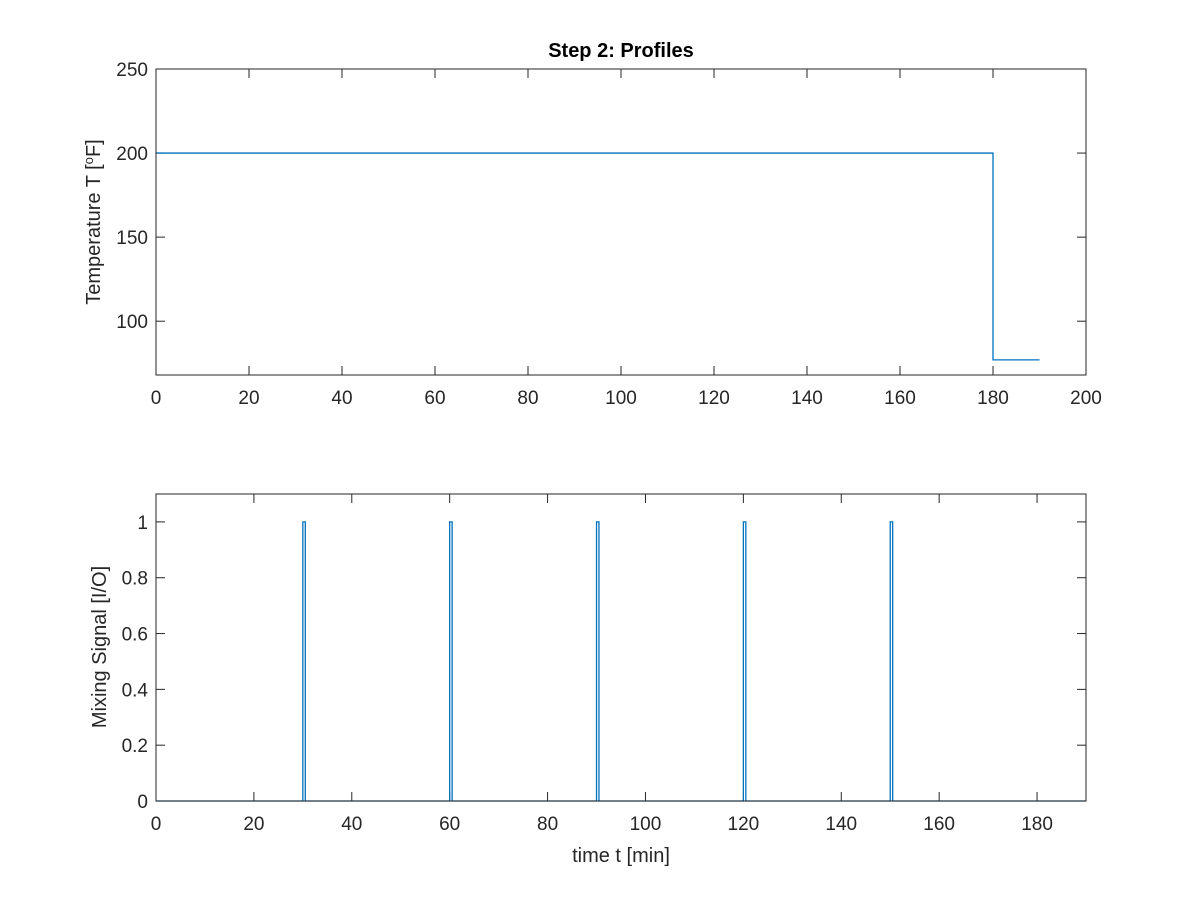 The image size is (1200, 900). What do you see at coordinates (621, 398) in the screenshot?
I see `temperature-x-tick-label: 100` at bounding box center [621, 398].